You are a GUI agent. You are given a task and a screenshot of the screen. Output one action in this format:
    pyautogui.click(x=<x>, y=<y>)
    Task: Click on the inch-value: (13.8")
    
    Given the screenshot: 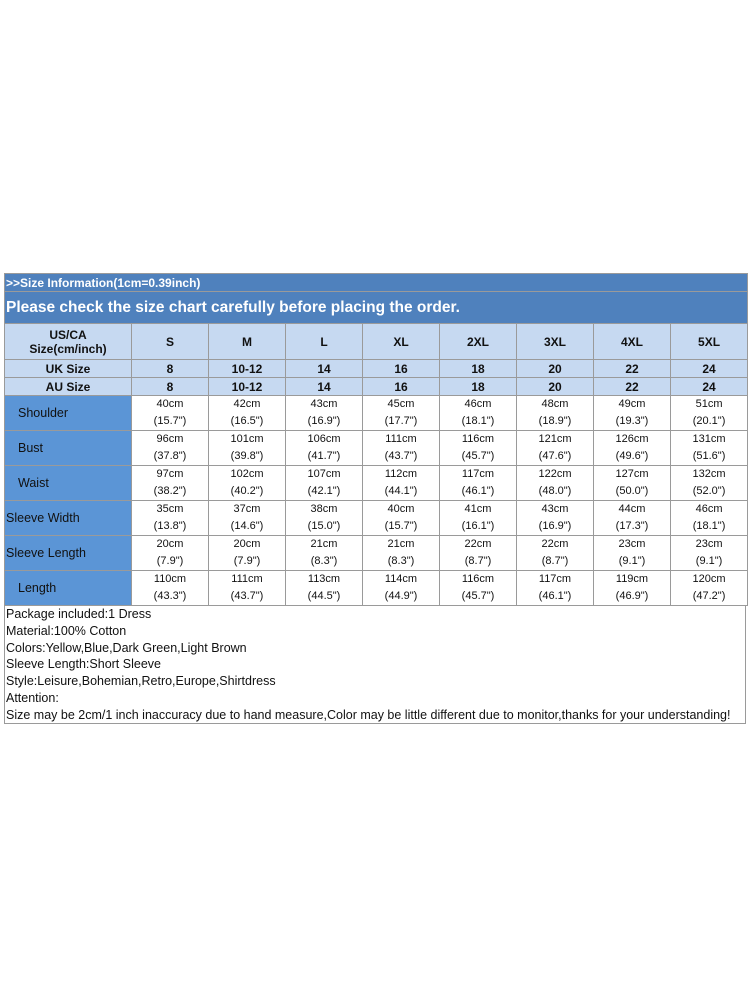 What is the action you would take?
    pyautogui.click(x=170, y=526)
    